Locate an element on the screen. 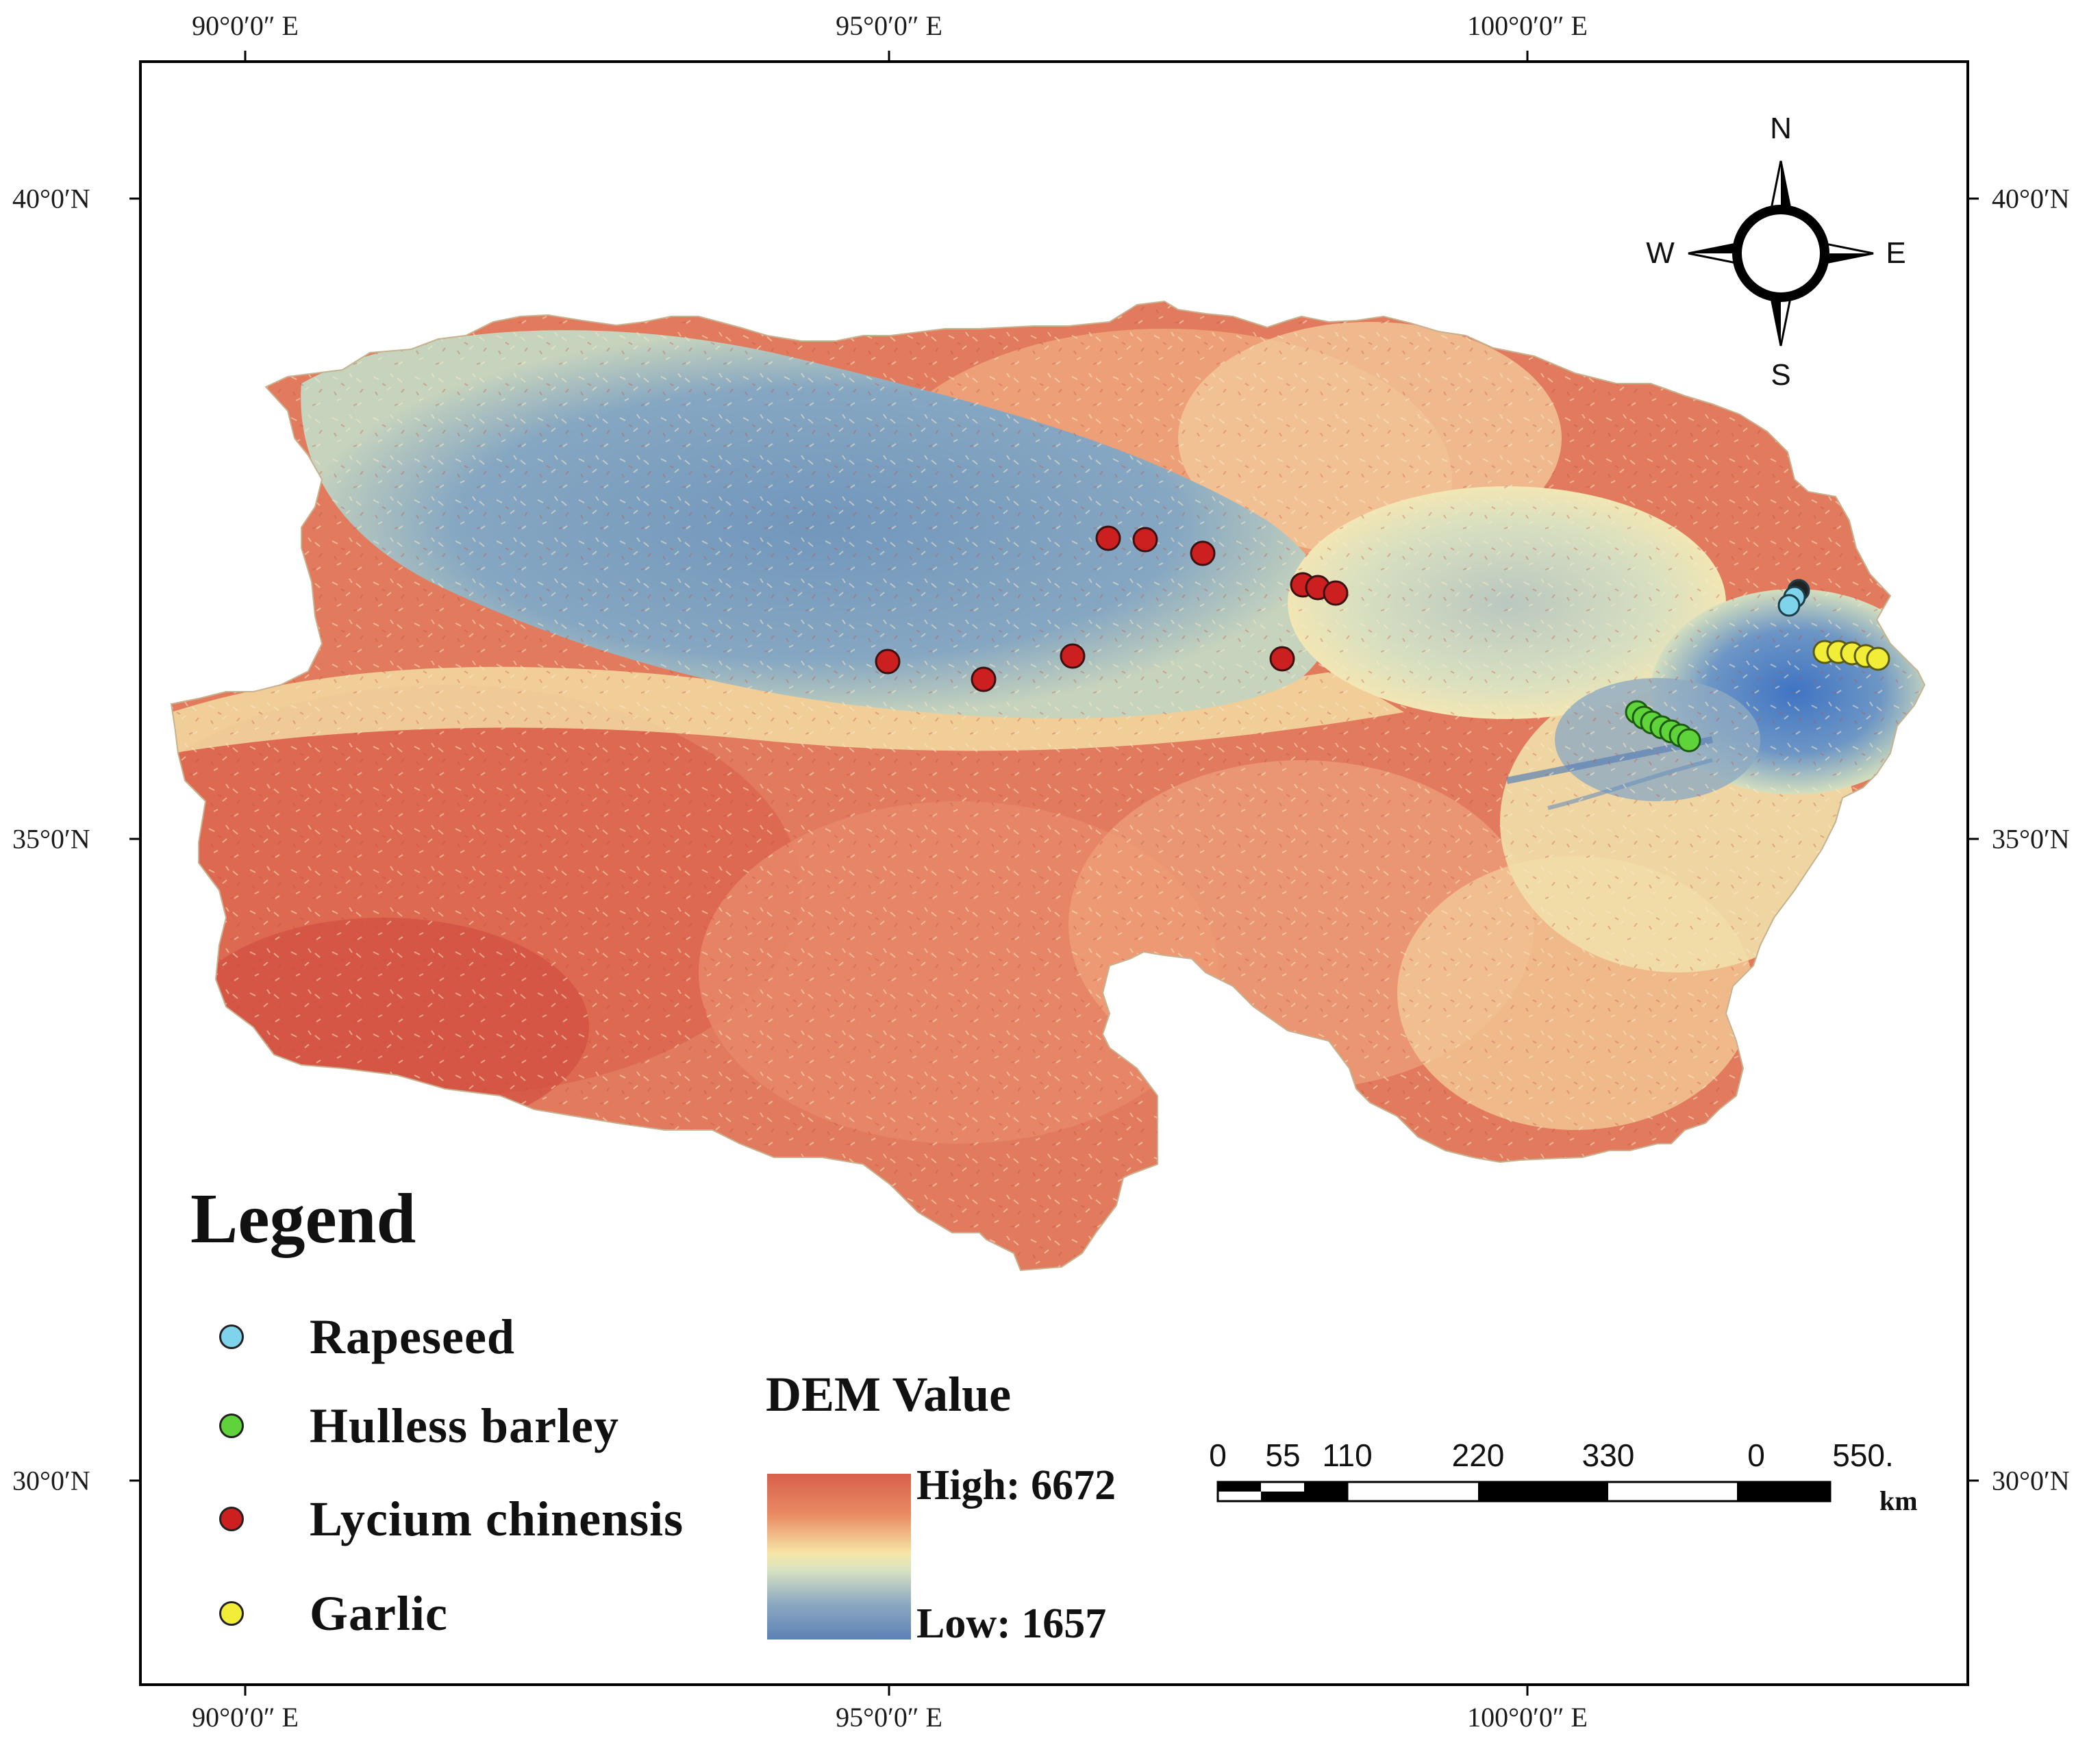 The width and height of the screenshot is (2100, 1747). dem-high-label: High: 6672 is located at coordinates (1016, 1485).